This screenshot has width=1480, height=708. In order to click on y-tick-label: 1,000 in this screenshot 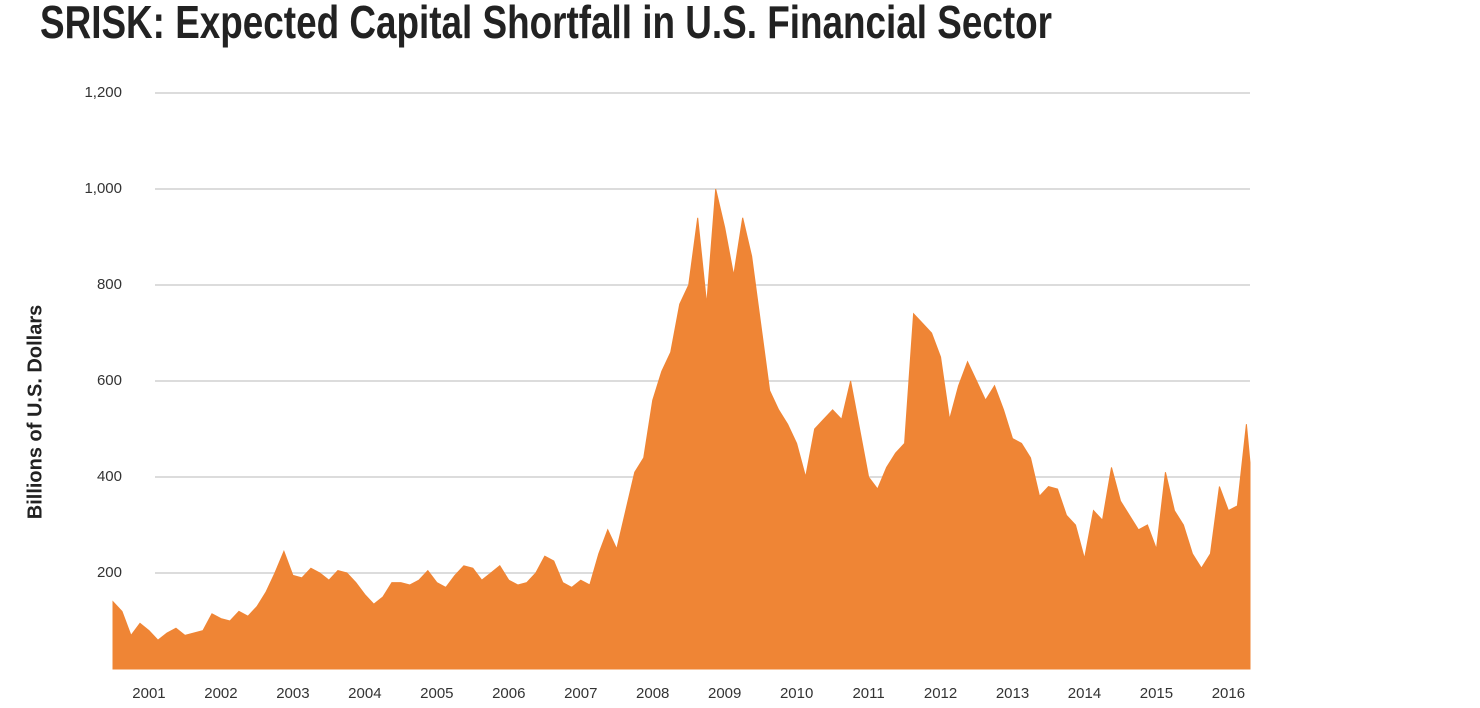, I will do `click(103, 188)`.